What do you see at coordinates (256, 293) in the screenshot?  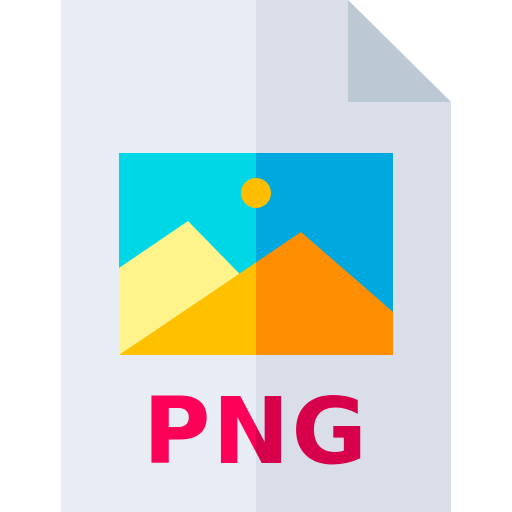 I see `front-mountain` at bounding box center [256, 293].